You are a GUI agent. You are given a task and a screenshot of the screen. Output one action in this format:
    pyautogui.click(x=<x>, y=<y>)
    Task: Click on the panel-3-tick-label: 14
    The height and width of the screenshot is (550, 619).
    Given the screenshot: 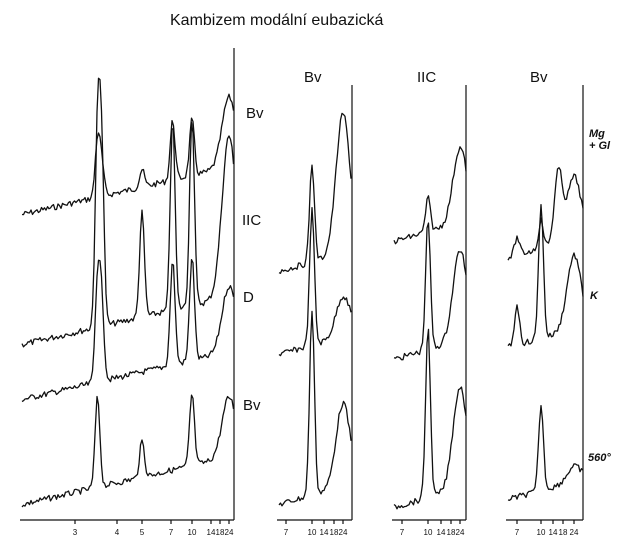 What is the action you would take?
    pyautogui.click(x=553, y=532)
    